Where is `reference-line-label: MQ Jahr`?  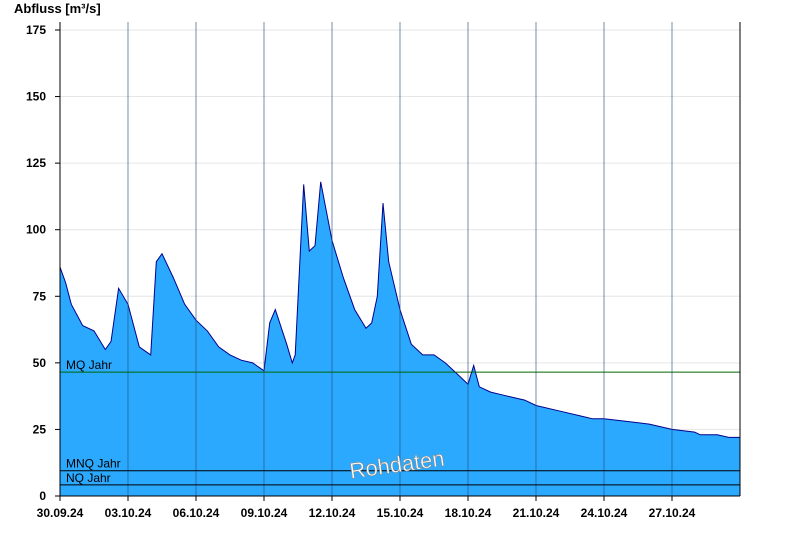 reference-line-label: MQ Jahr is located at coordinates (89, 365).